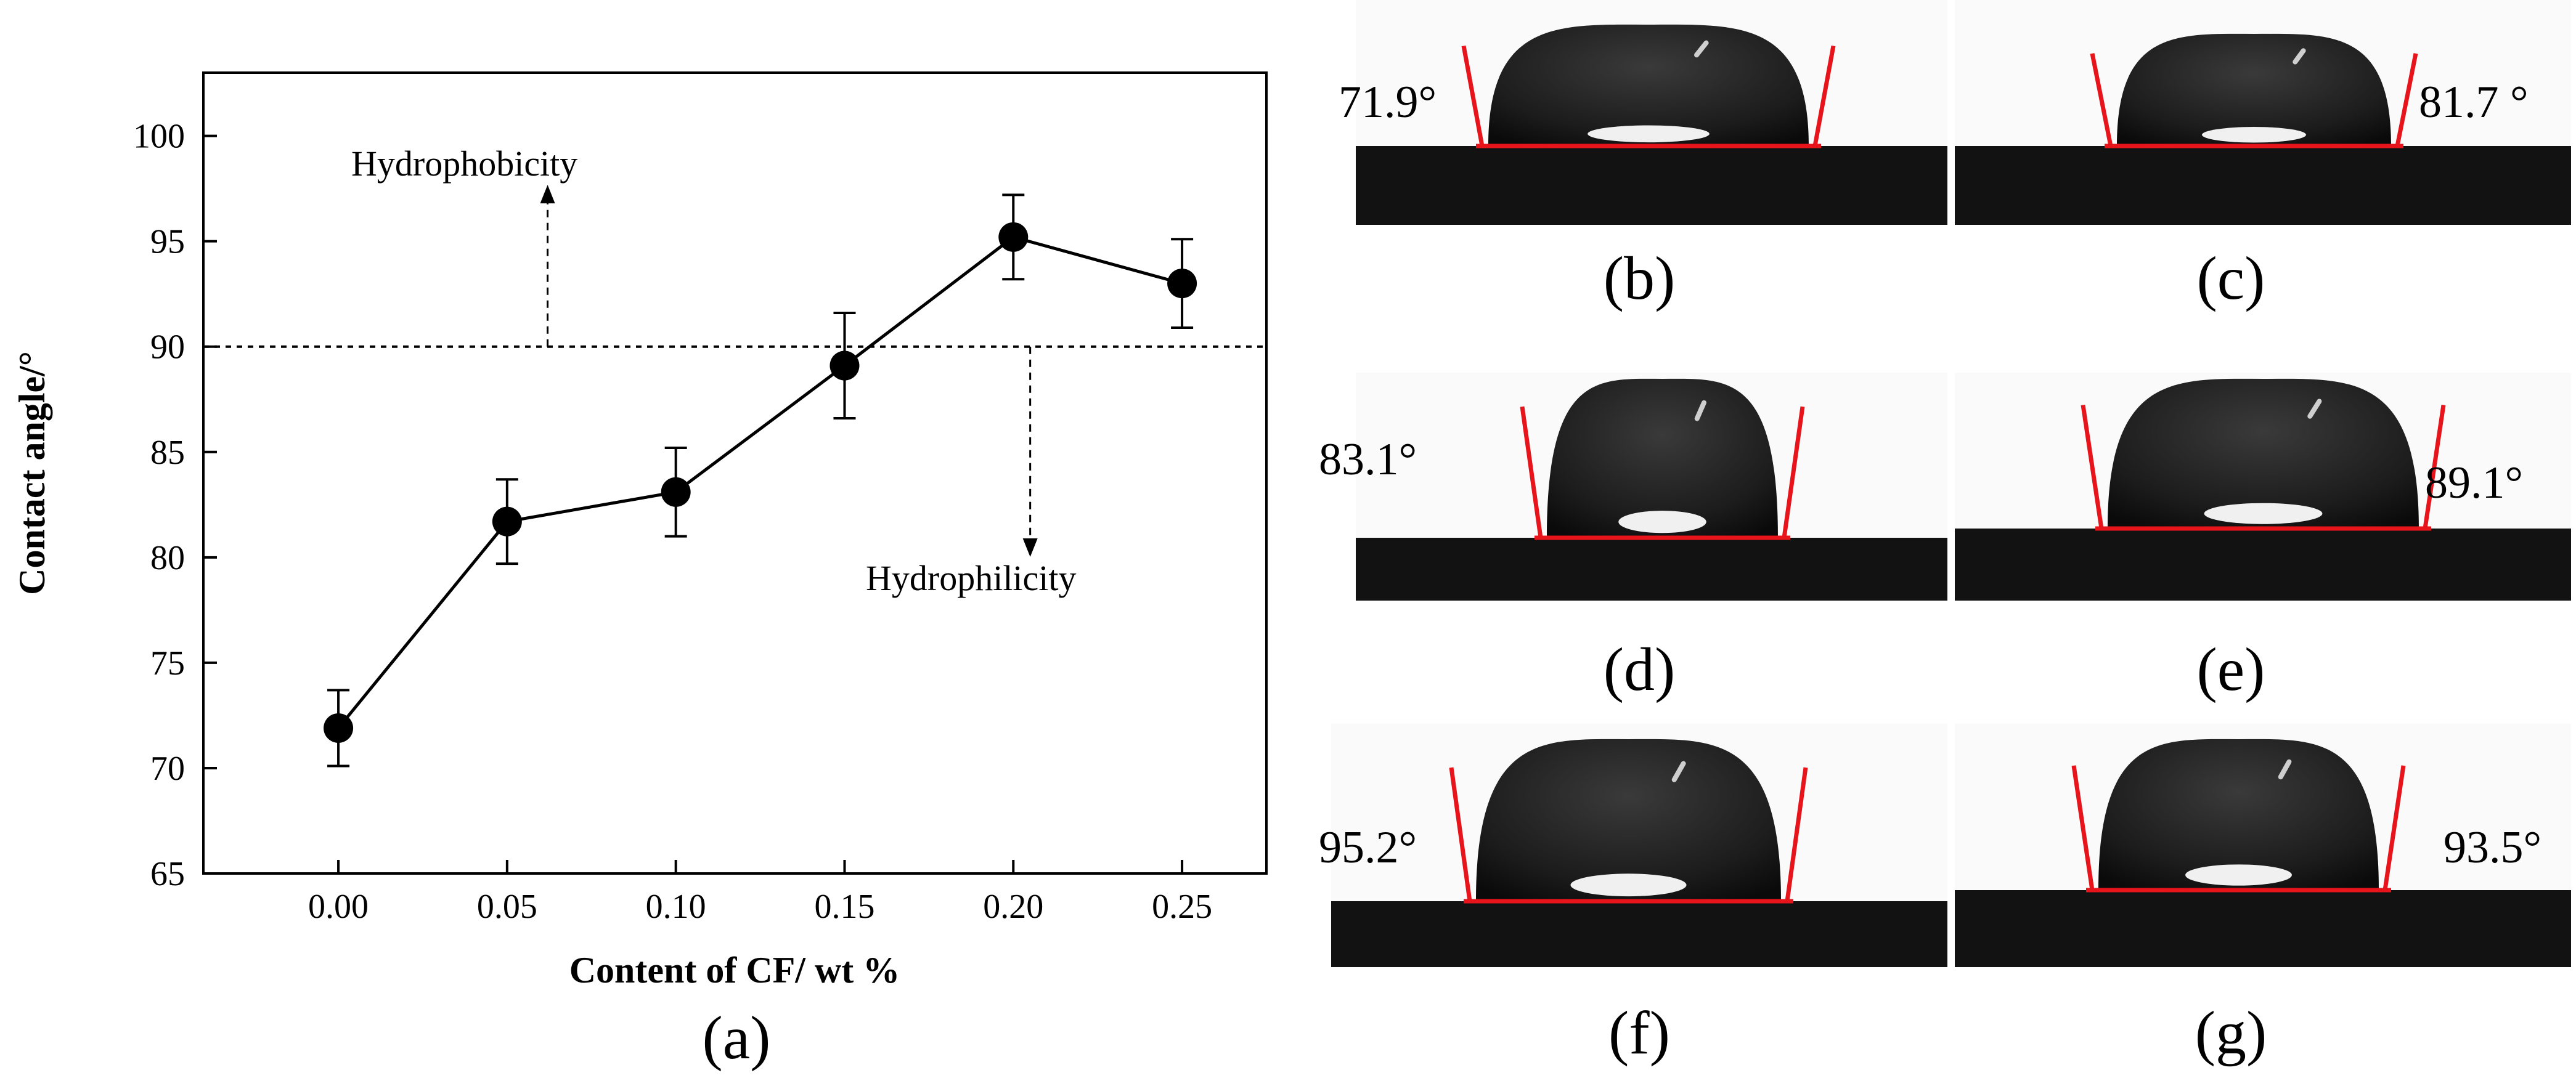 The width and height of the screenshot is (2576, 1086). Describe the element at coordinates (2231, 1033) in the screenshot. I see `panel-label: (g)` at that location.